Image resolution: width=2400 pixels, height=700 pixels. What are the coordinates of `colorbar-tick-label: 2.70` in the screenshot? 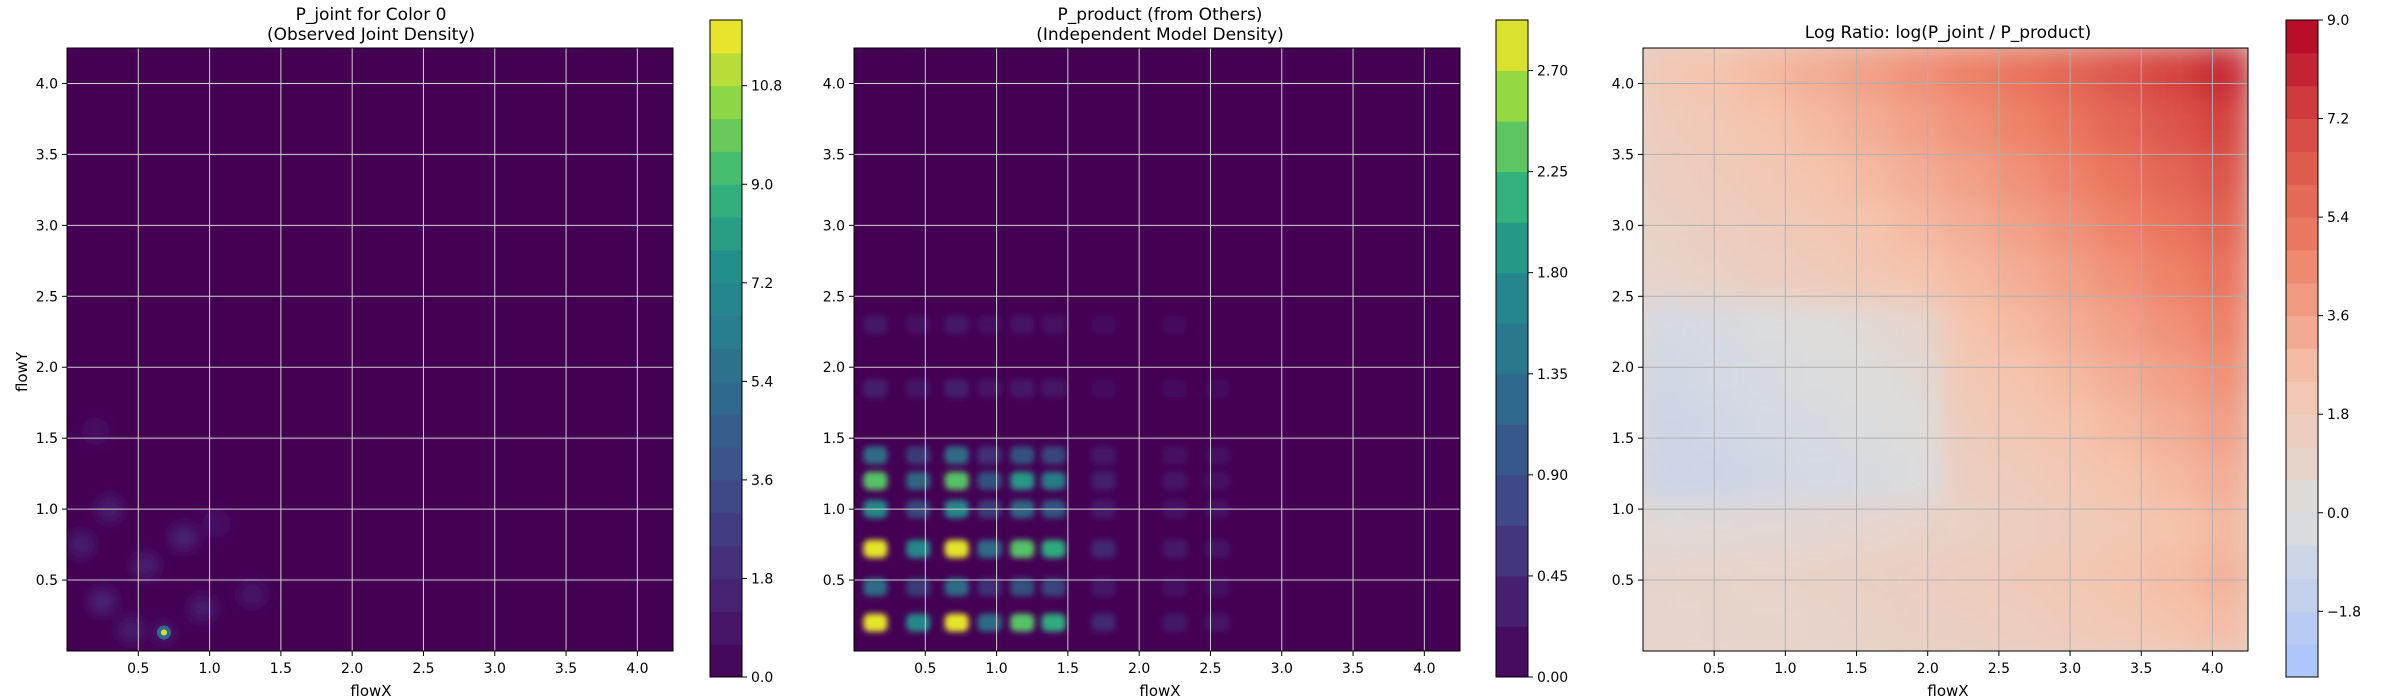 It's located at (1552, 72).